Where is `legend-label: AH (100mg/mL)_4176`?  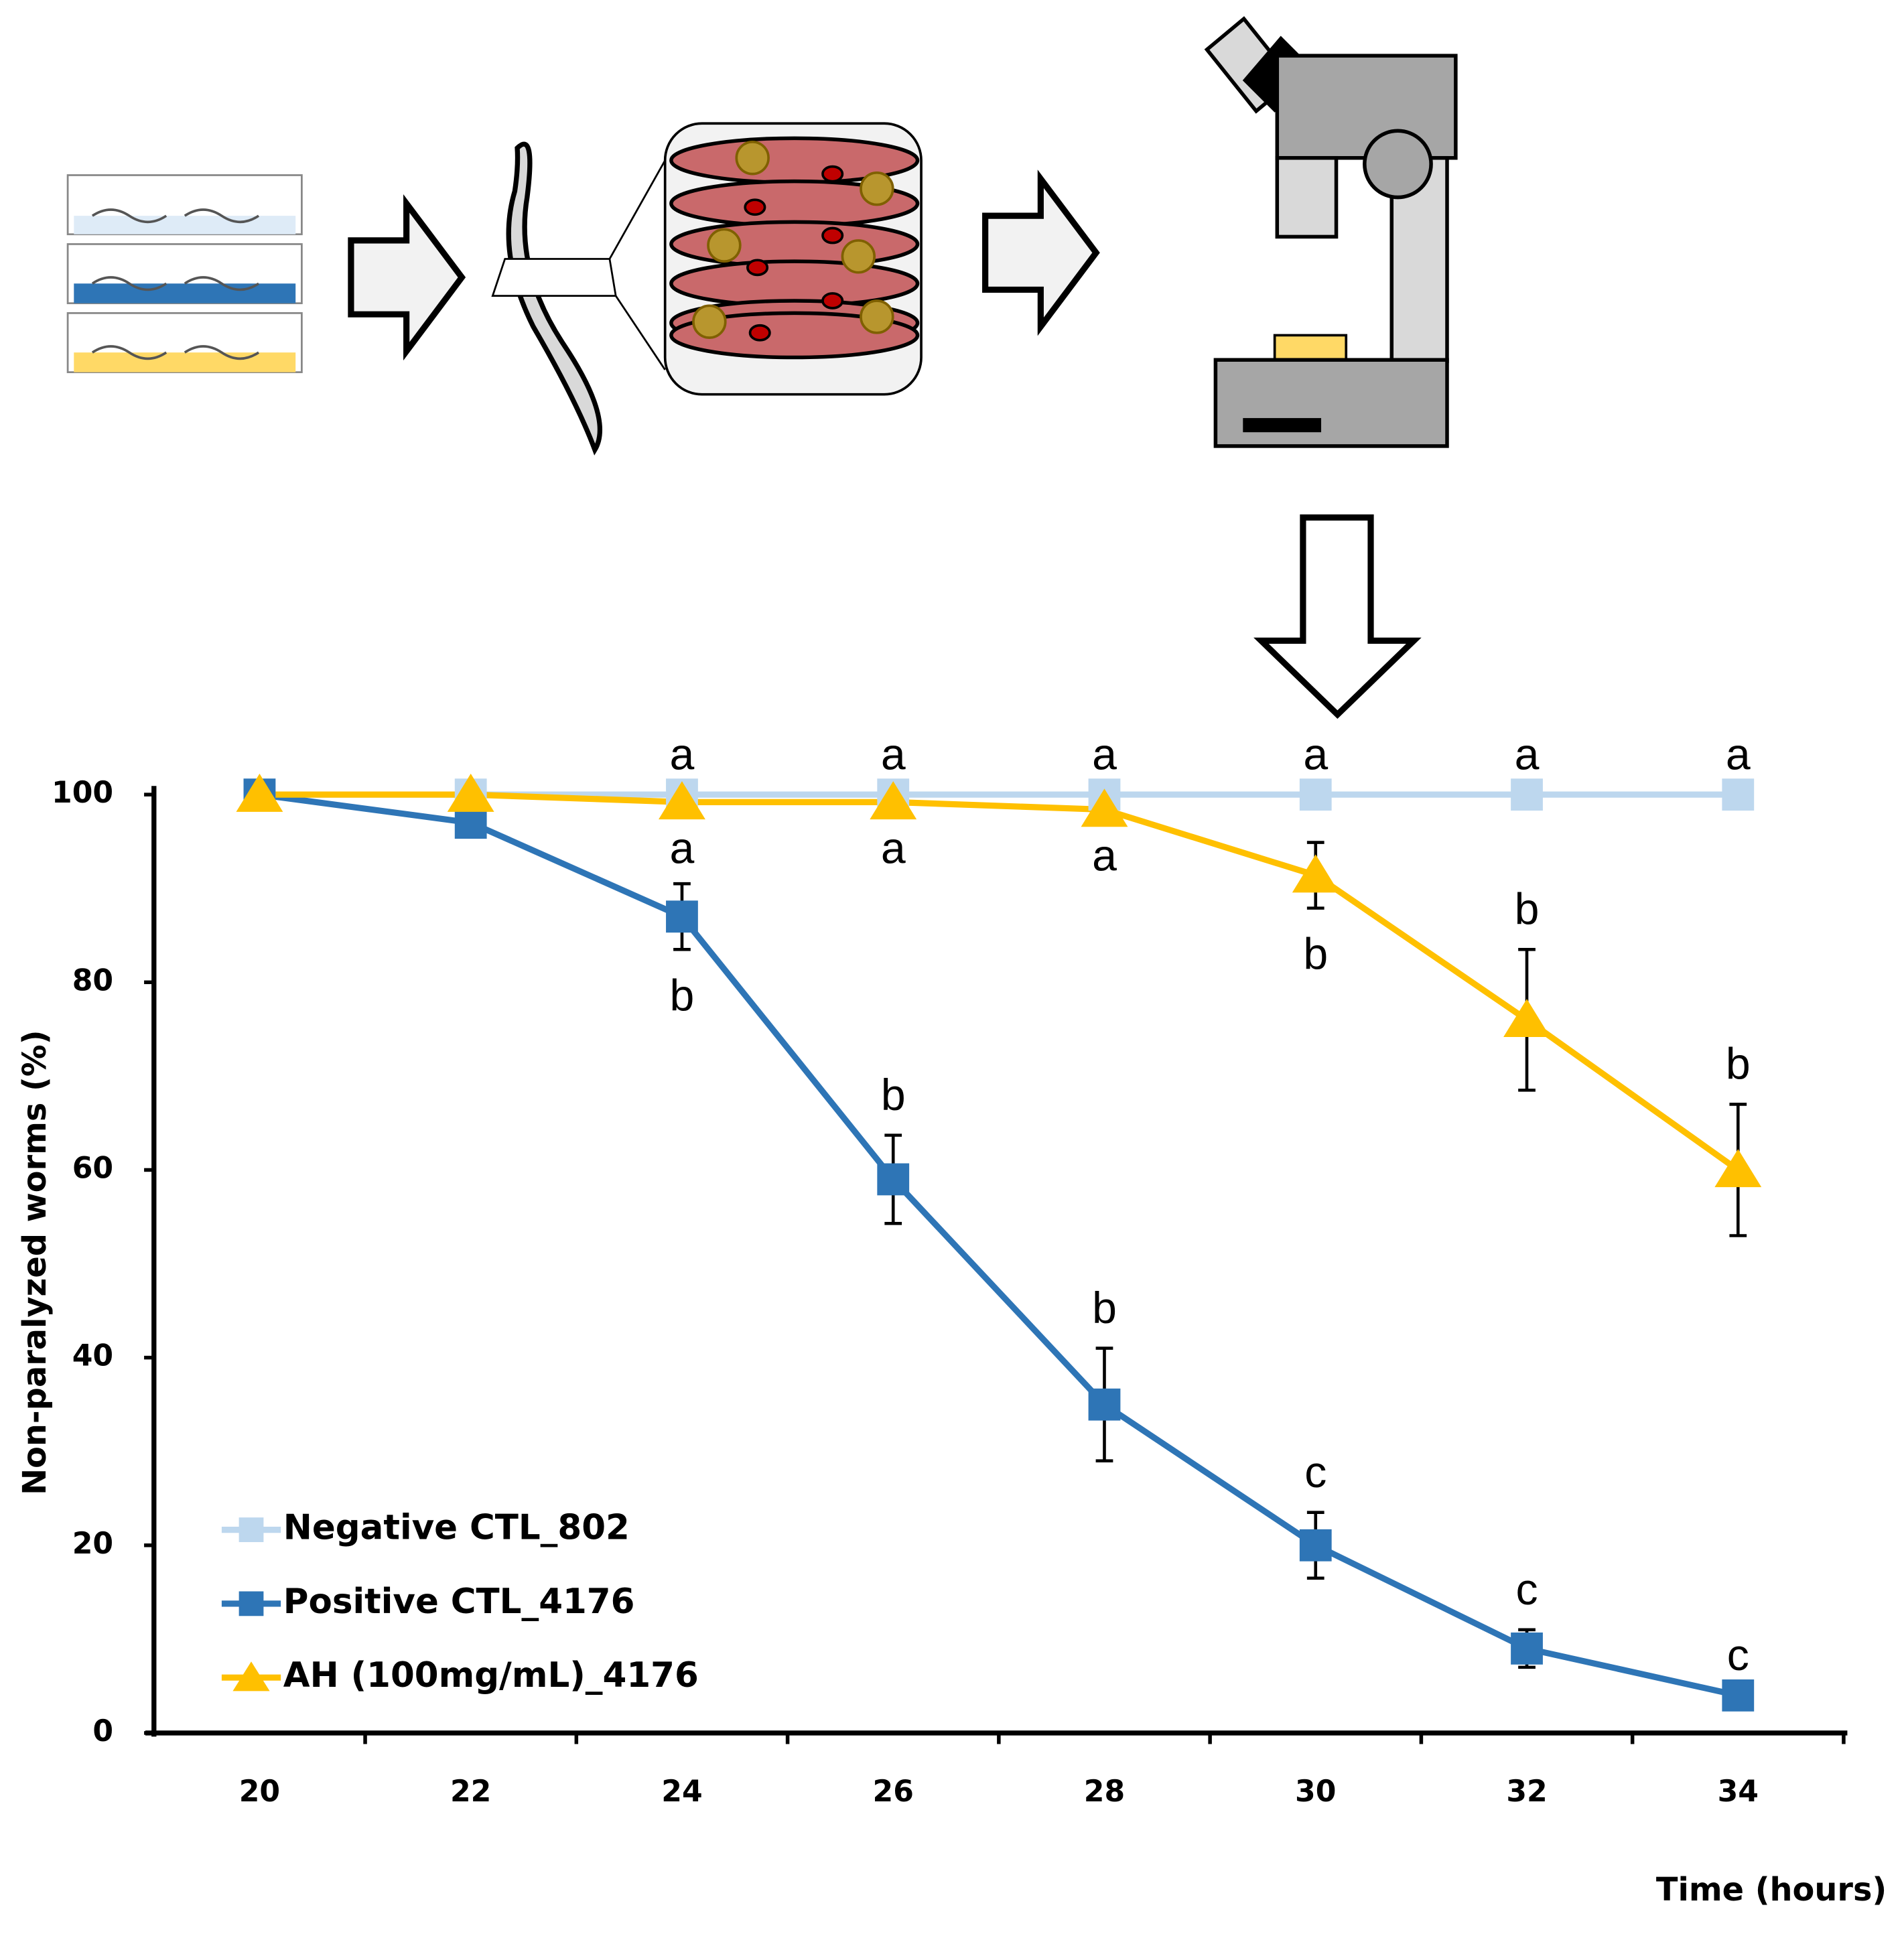
legend-label: AH (100mg/mL)_4176 is located at coordinates (491, 1675).